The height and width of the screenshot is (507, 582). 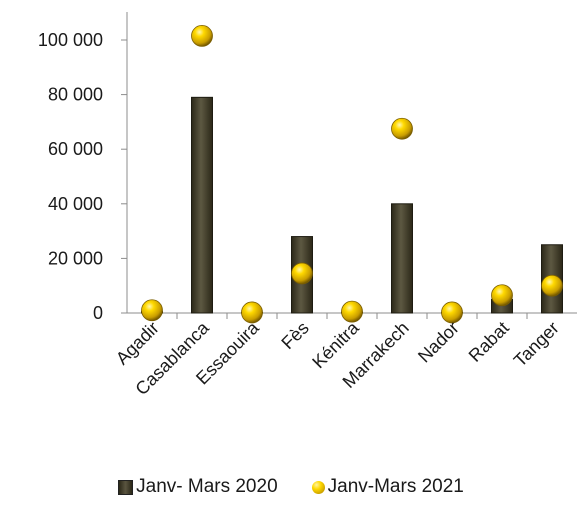 I want to click on y-tick-label: 80 000, so click(x=75, y=95).